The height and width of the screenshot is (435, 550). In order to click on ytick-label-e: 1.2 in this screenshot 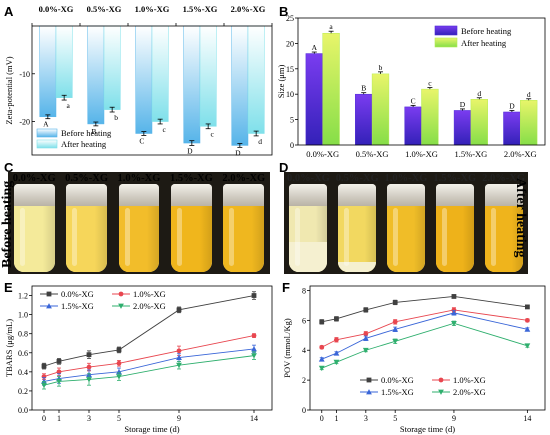, I will do `click(23, 296)`.